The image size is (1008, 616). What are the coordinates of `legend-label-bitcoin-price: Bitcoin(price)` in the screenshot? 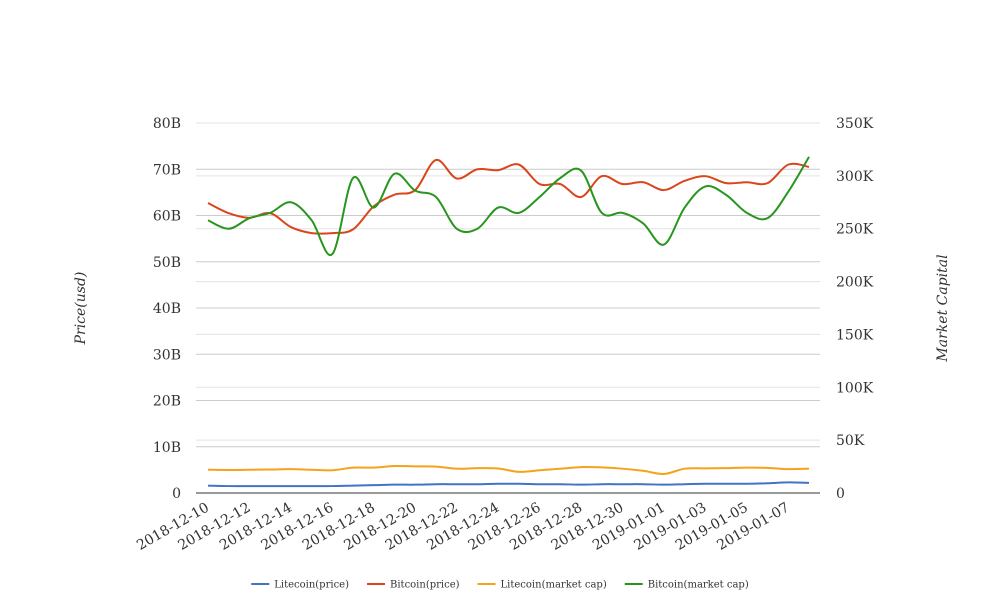 It's located at (425, 585).